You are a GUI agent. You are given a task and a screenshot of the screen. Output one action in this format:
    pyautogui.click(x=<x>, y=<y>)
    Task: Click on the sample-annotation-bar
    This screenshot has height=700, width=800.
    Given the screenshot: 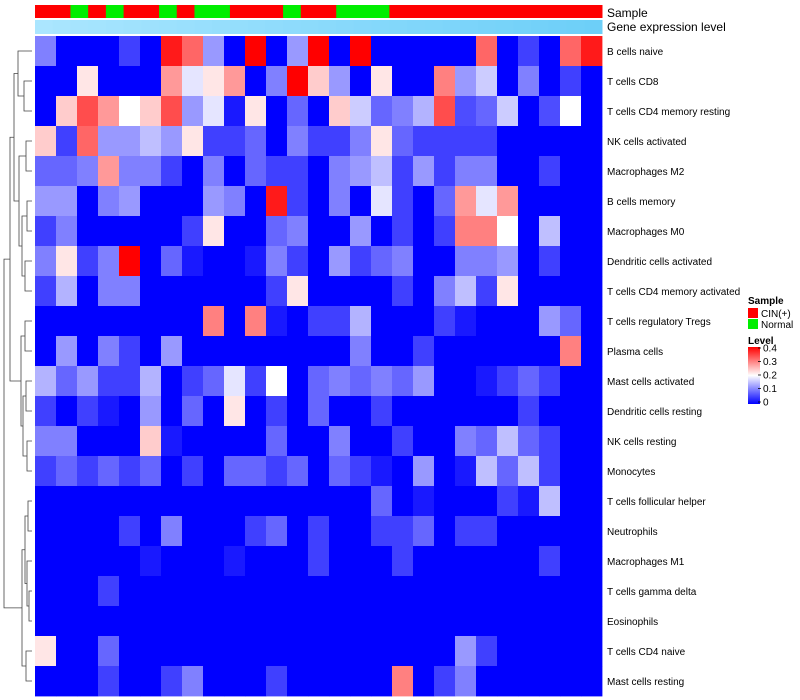 What is the action you would take?
    pyautogui.click(x=319, y=11)
    